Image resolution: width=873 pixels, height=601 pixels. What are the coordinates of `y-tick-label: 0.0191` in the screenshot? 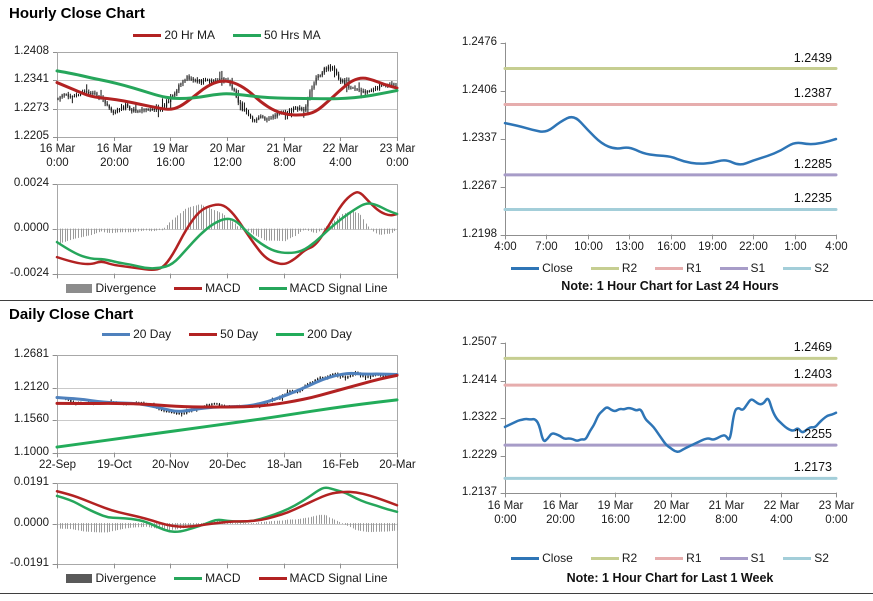 It's located at (31, 482).